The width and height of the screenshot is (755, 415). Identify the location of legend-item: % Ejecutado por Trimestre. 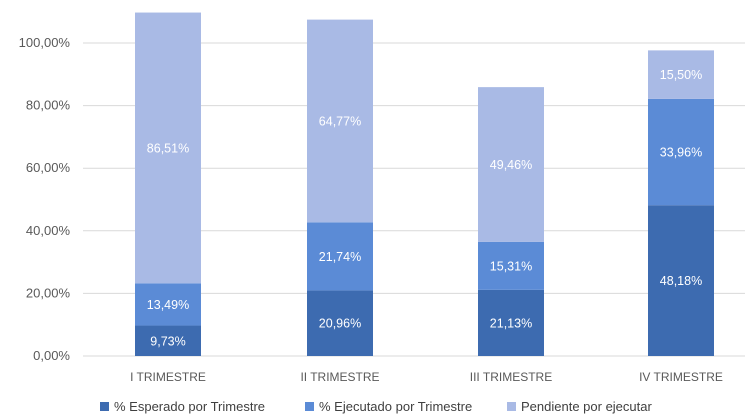
(388, 406).